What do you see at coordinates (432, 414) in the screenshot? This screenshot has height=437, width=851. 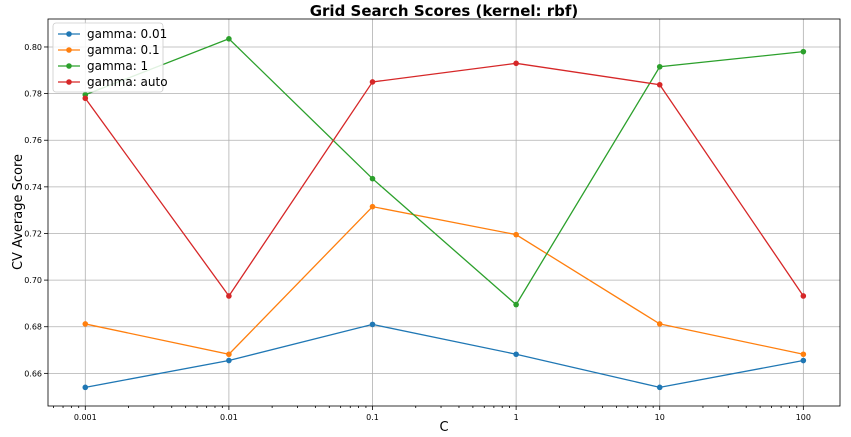 I see `x-axis-ticks: 0.001 0.01 0.1 1 10 100` at bounding box center [432, 414].